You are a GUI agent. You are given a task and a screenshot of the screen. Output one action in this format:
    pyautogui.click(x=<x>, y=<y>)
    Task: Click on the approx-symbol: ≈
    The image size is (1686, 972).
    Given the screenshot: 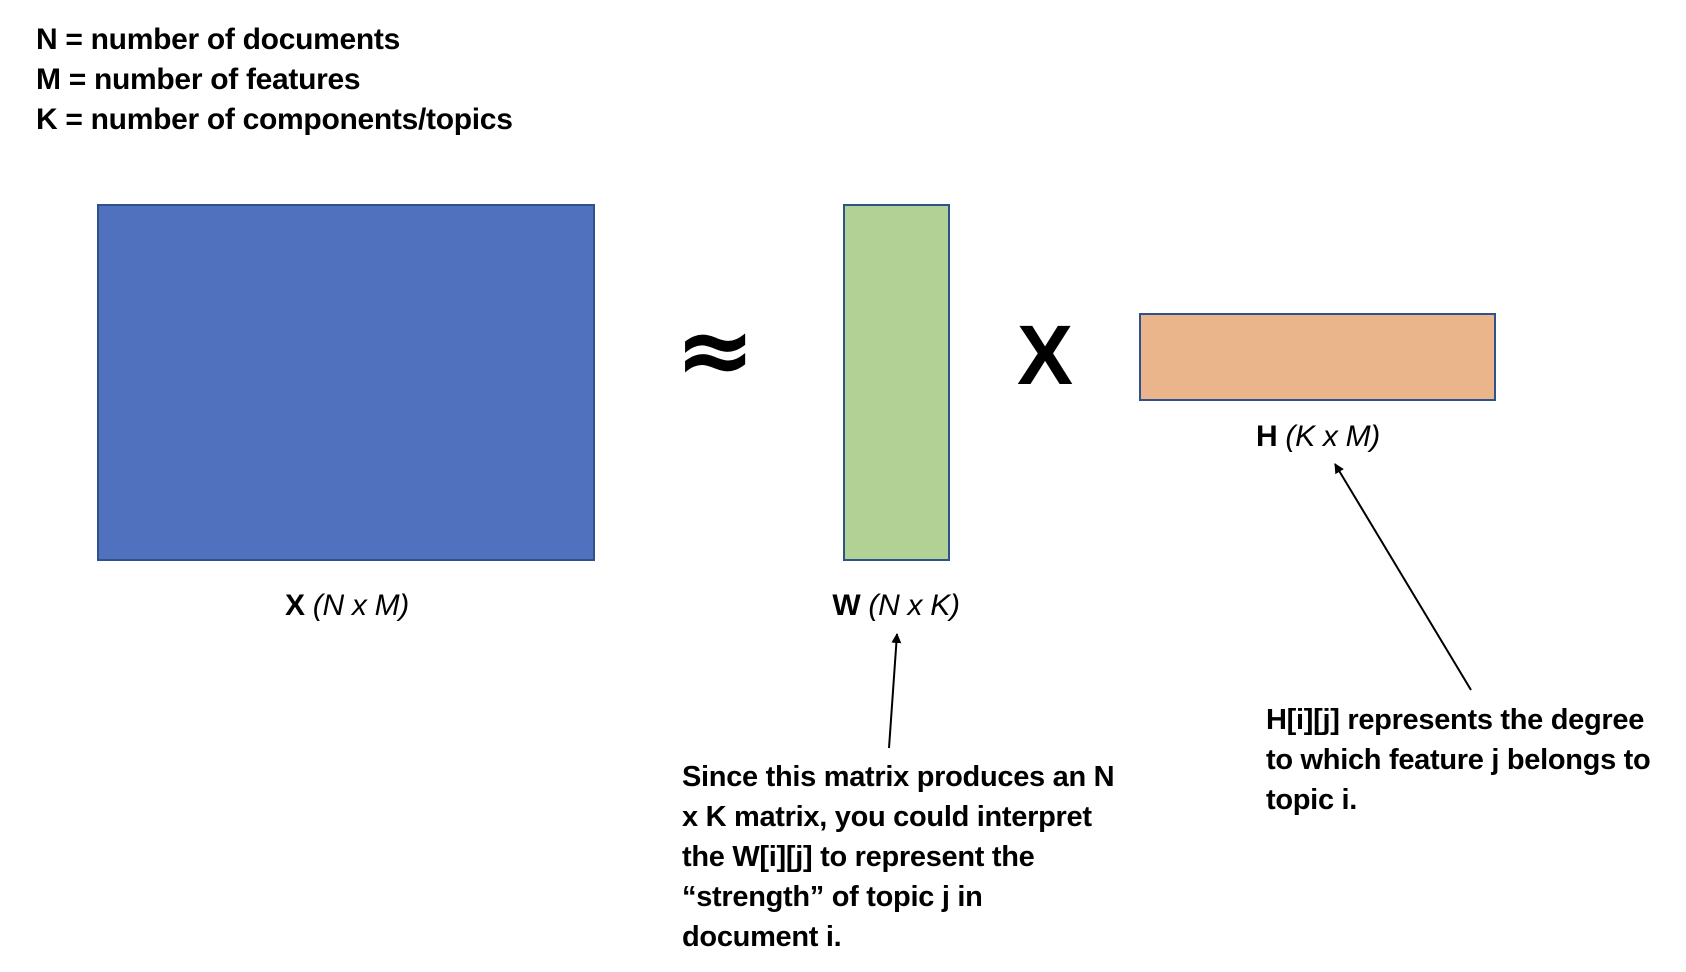 What is the action you would take?
    pyautogui.click(x=715, y=350)
    